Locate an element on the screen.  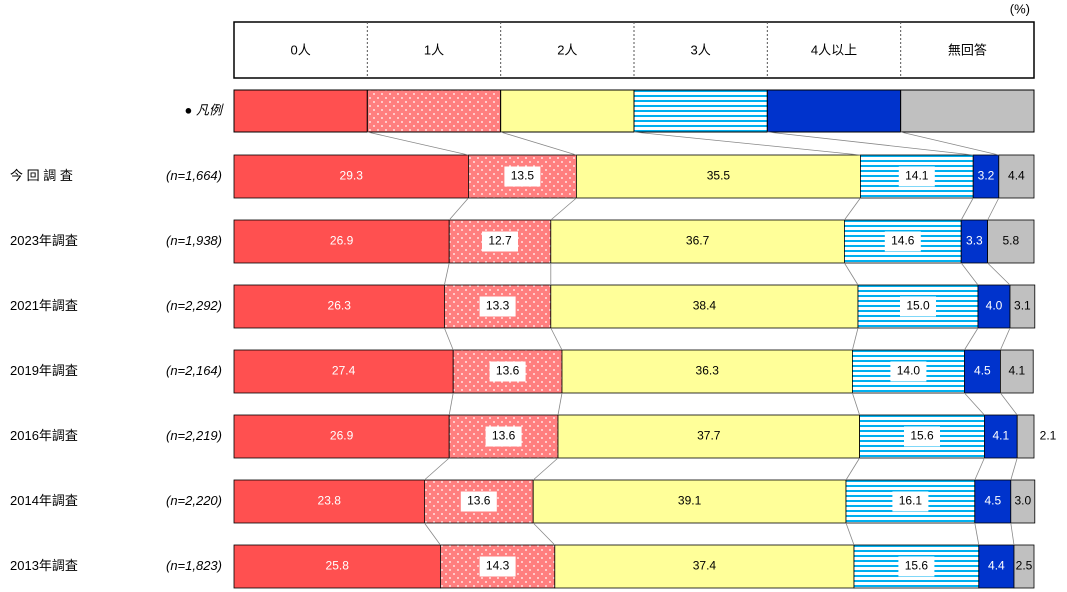
data-label: 4.4 is located at coordinates (1016, 176).